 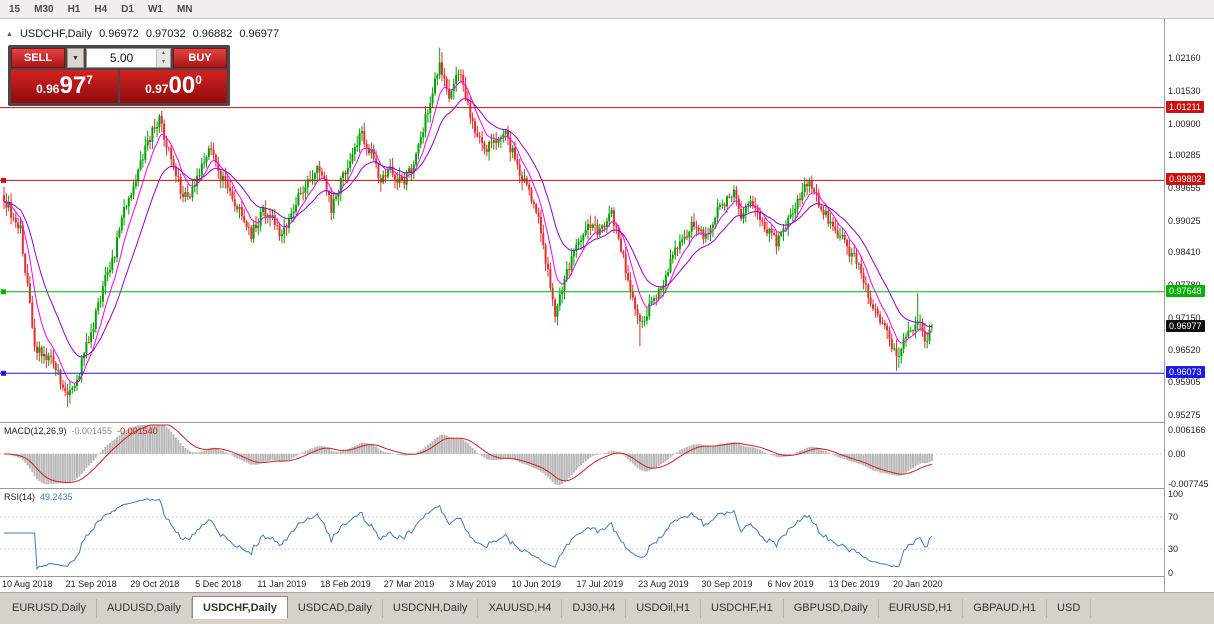 I want to click on one-click-trading-panel: SELL ▼ 5.00 ▲ ▼ BUY 0.96 97 7, so click(x=119, y=75).